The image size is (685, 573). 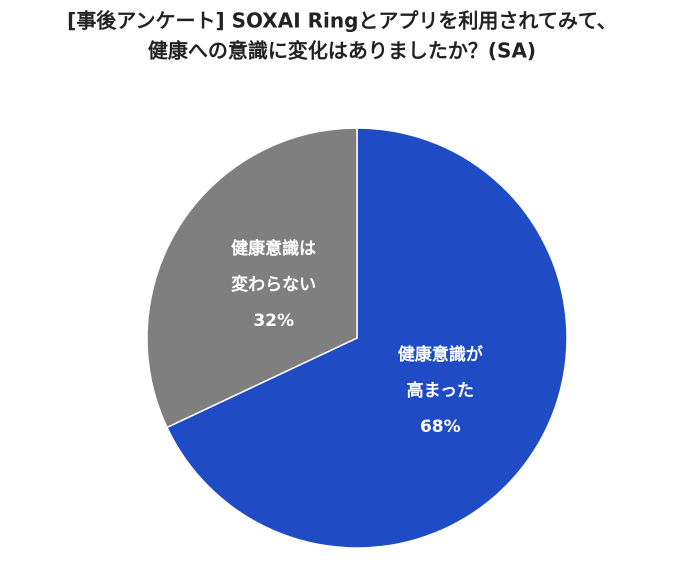 What do you see at coordinates (273, 284) in the screenshot?
I see `slice-label: 変わらない` at bounding box center [273, 284].